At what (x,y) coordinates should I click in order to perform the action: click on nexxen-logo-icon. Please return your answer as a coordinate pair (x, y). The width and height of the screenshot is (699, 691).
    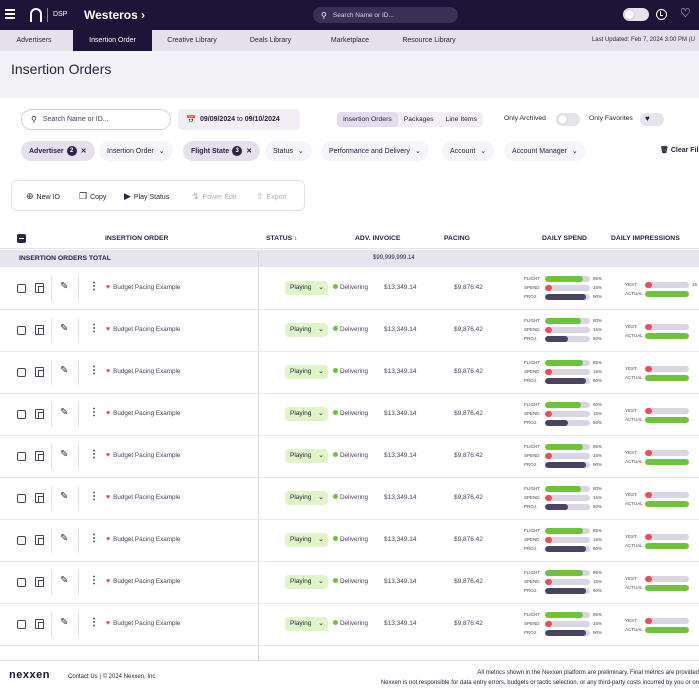
    Looking at the image, I should click on (36, 15).